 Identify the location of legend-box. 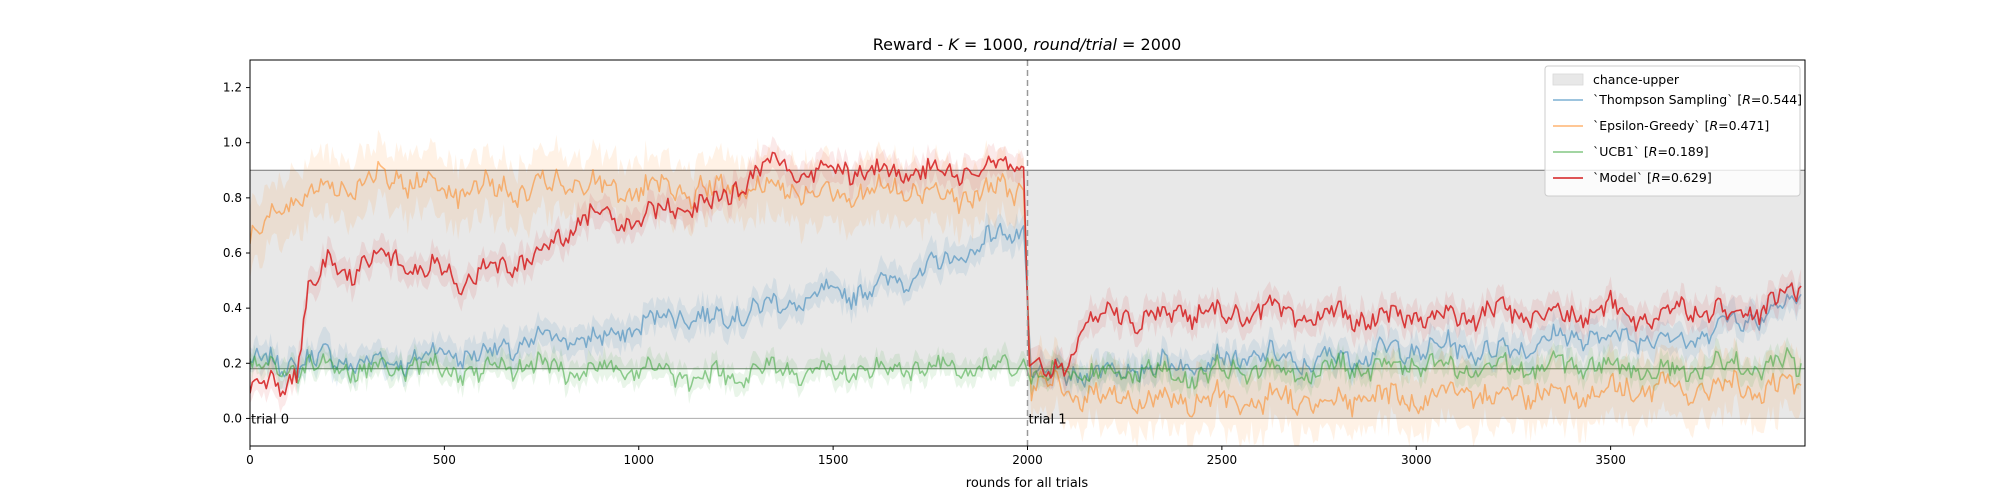
(1672, 131).